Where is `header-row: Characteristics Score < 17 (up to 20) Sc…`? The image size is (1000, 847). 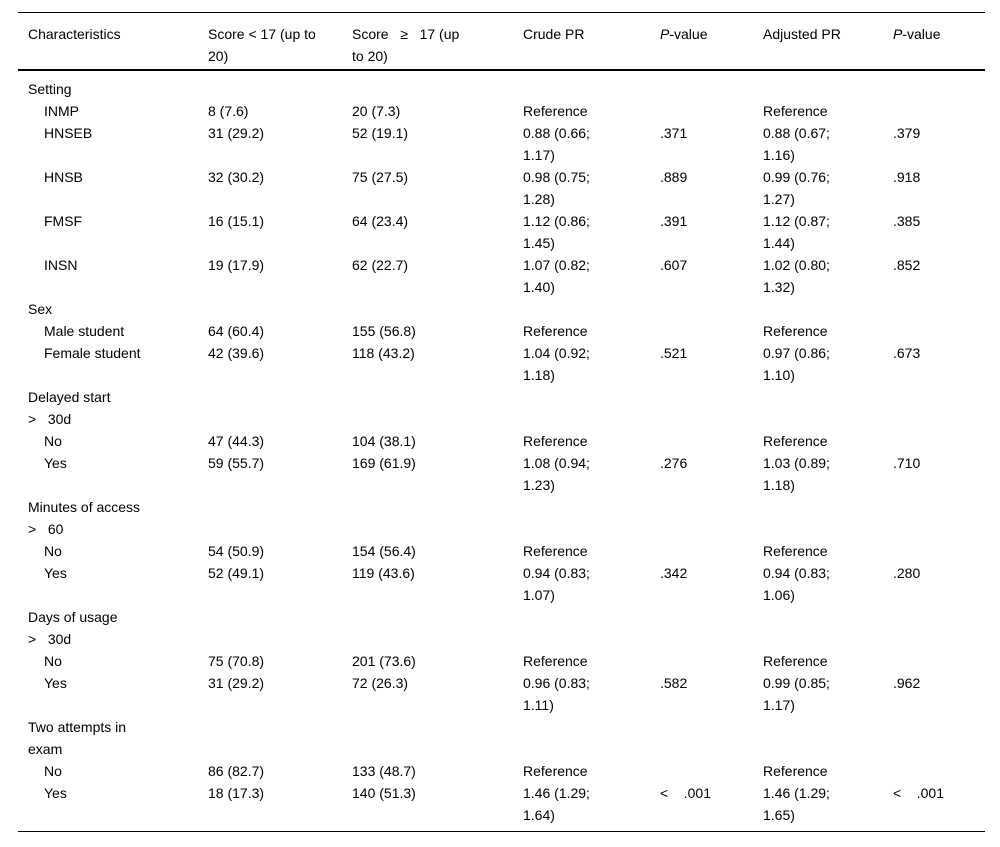 header-row: Characteristics Score < 17 (up to 20) Sc… is located at coordinates (501, 41).